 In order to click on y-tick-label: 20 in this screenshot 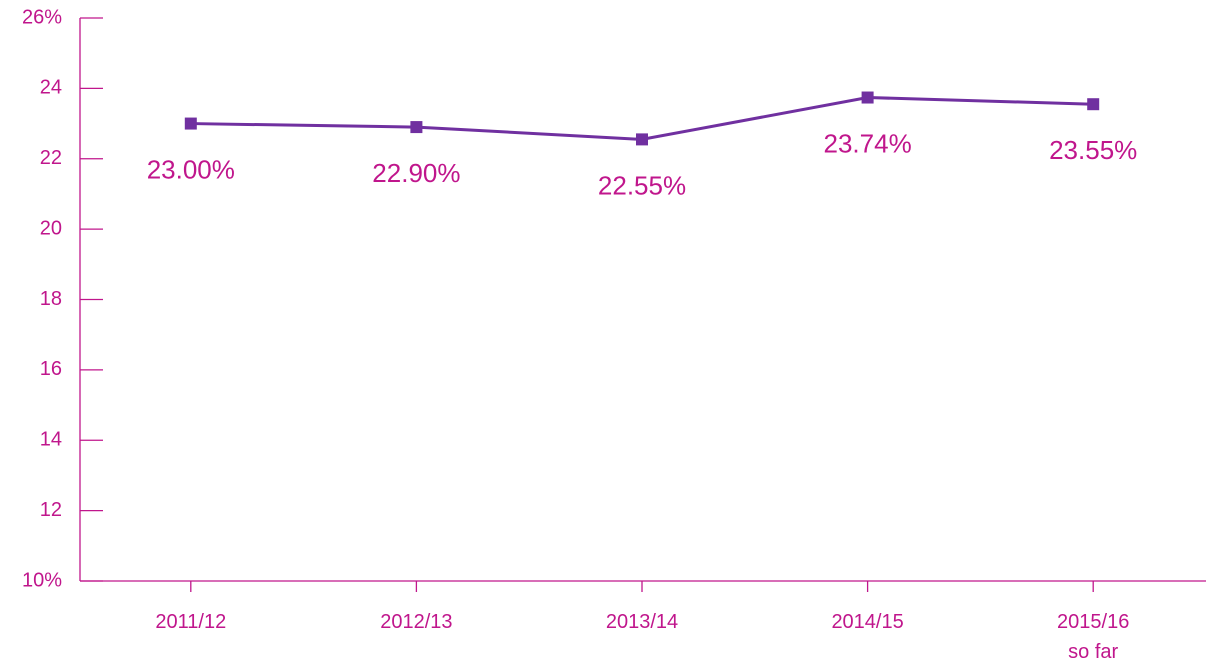, I will do `click(51, 228)`.